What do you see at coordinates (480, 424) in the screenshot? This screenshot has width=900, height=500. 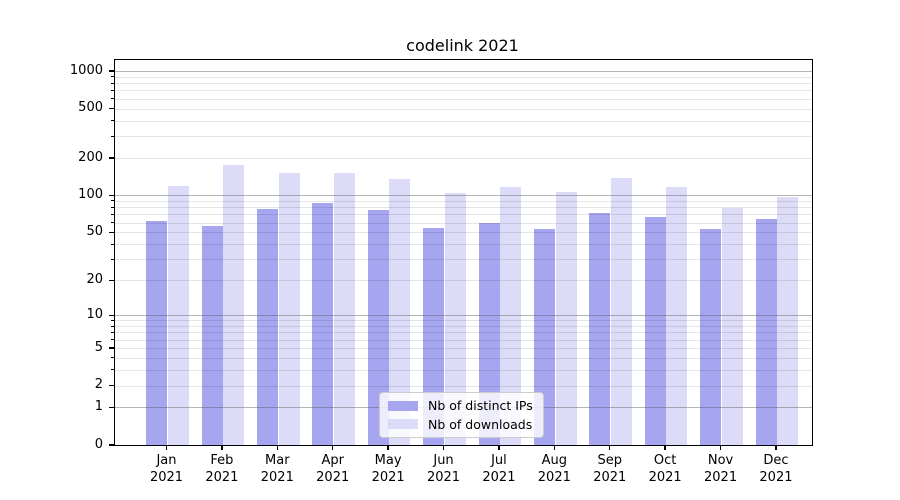 I see `legend-label-downloads: Nb of downloads` at bounding box center [480, 424].